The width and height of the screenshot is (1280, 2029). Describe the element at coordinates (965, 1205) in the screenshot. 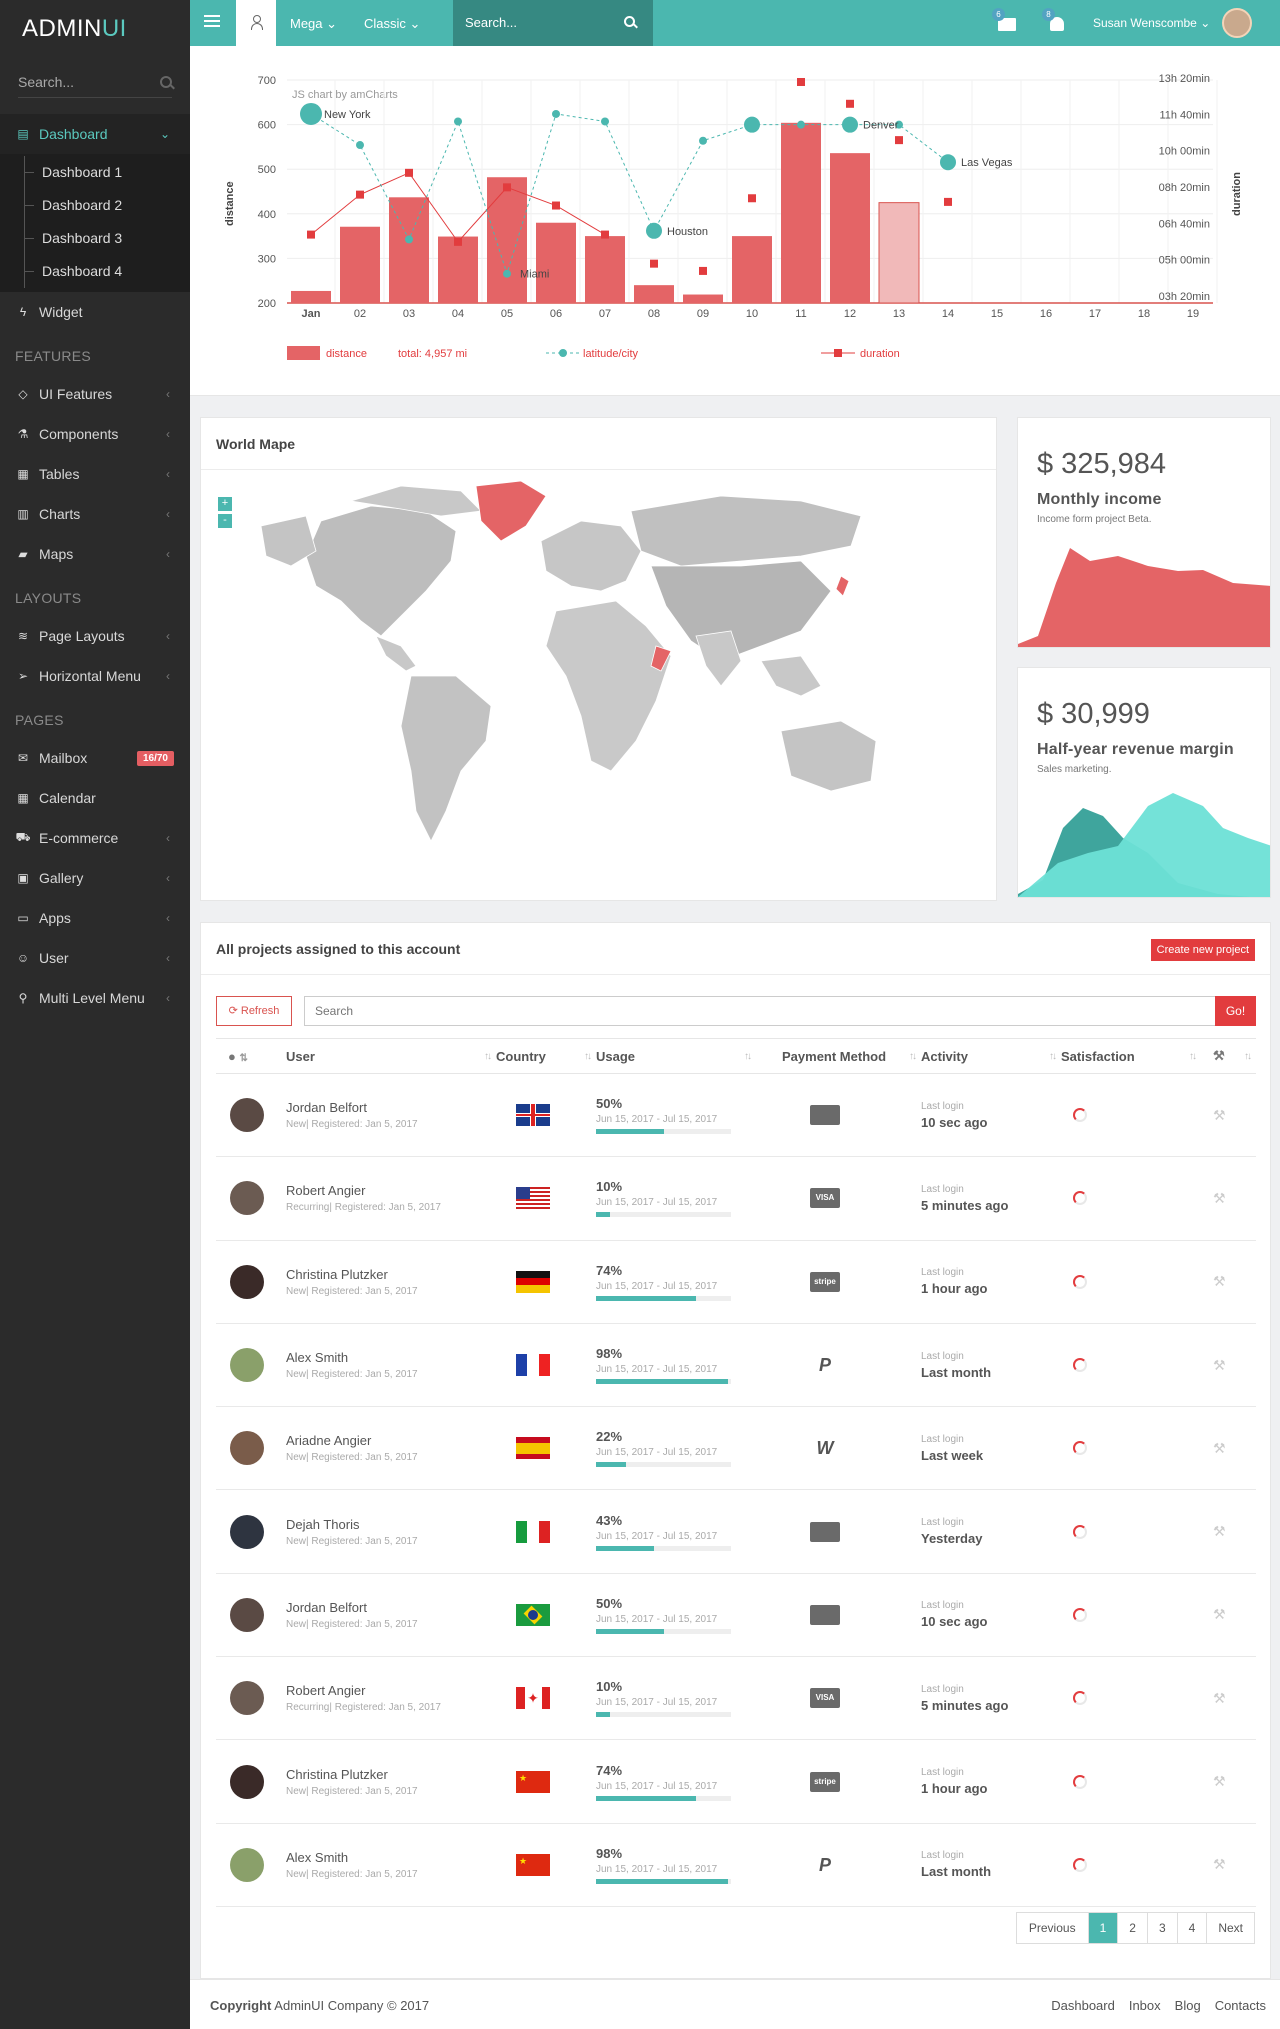

I see `activity-value: 5 minutes ago` at that location.